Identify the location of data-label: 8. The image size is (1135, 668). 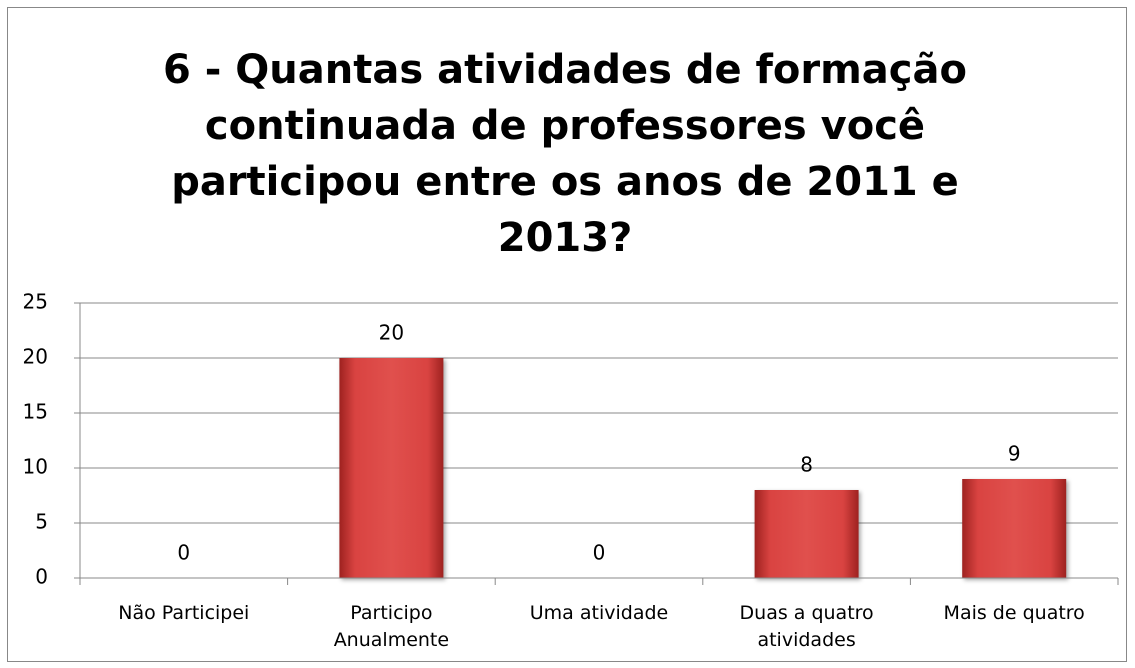
(806, 465).